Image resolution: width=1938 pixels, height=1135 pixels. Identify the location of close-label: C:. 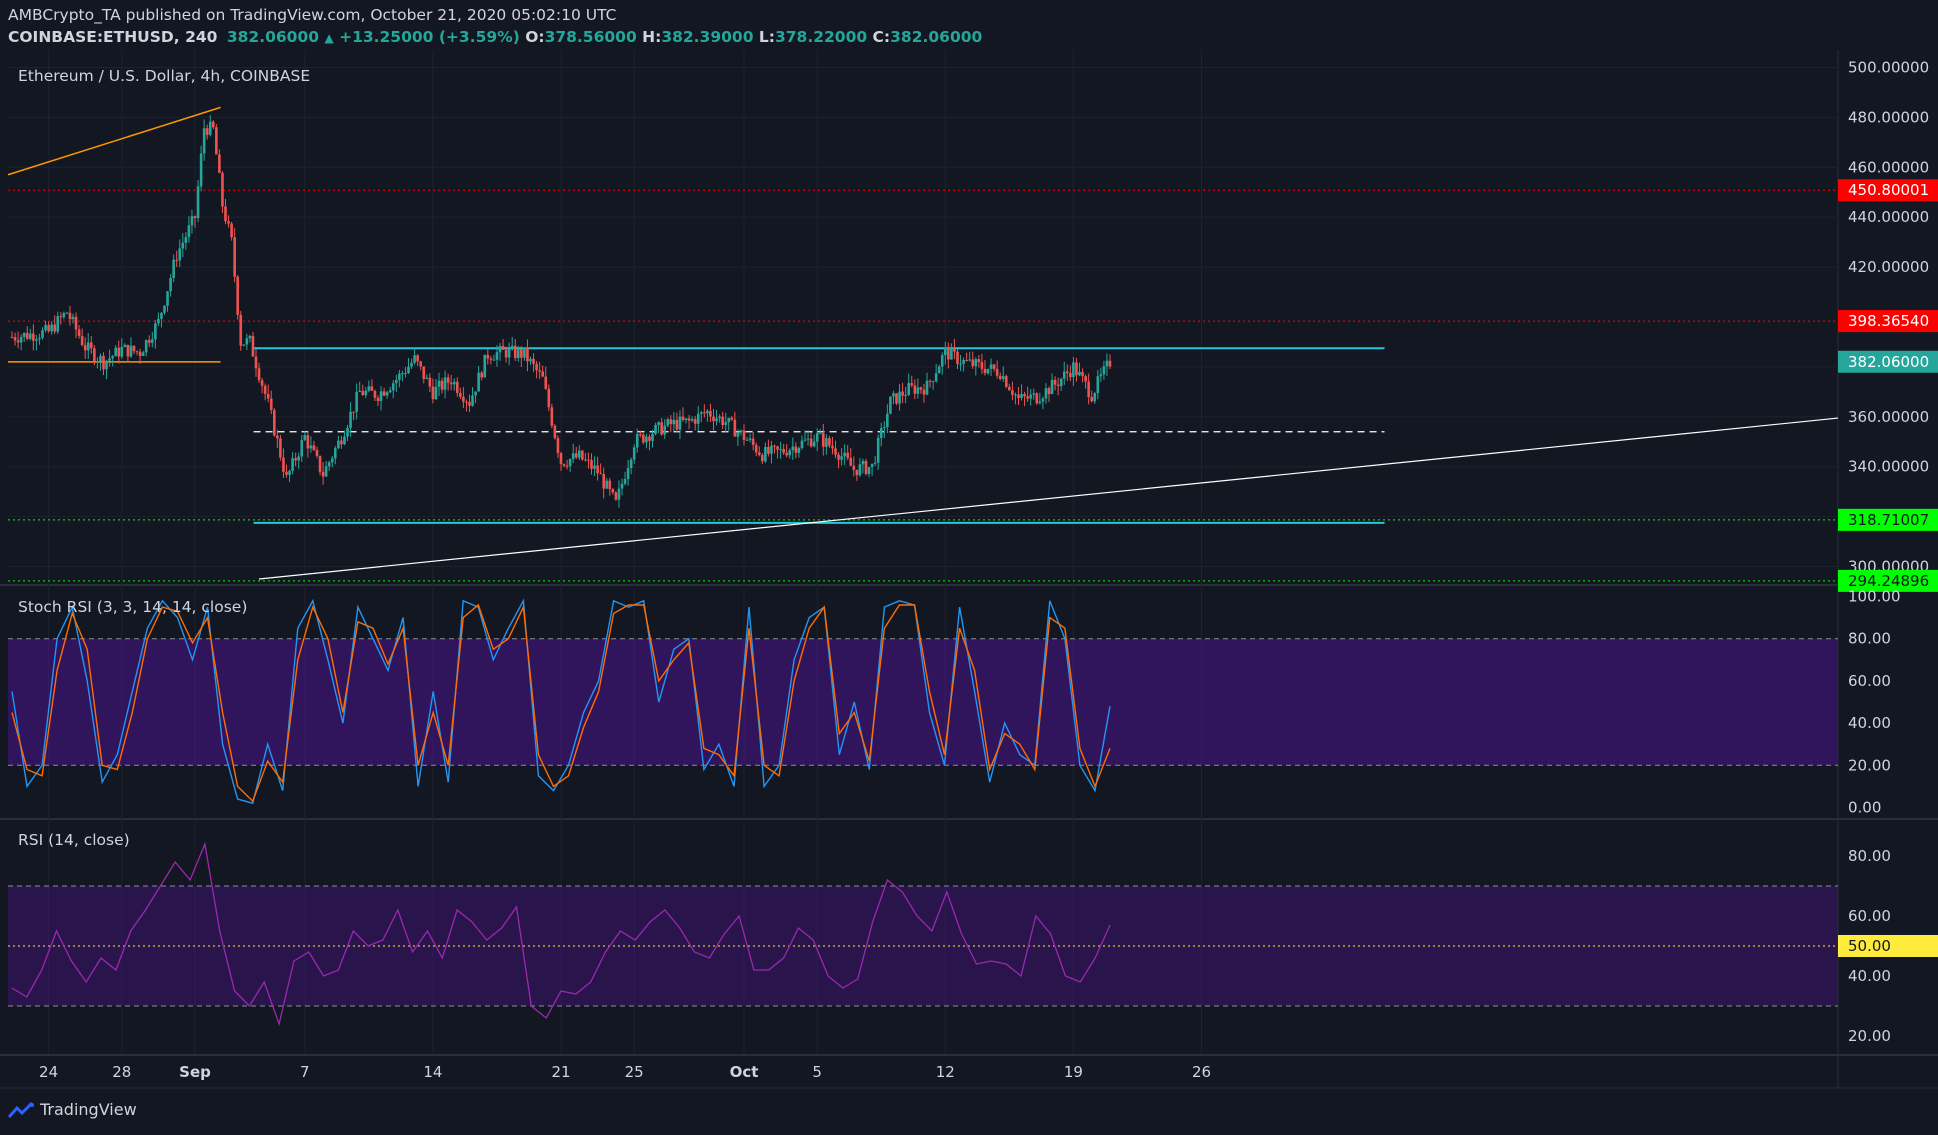
(881, 37).